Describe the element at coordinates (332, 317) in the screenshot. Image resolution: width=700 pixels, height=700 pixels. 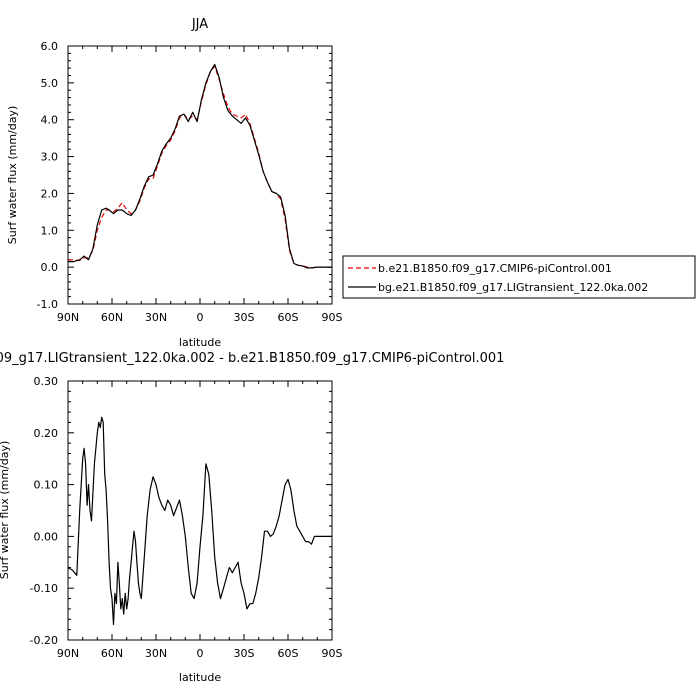
I see `top-x-tick-label: 90S` at that location.